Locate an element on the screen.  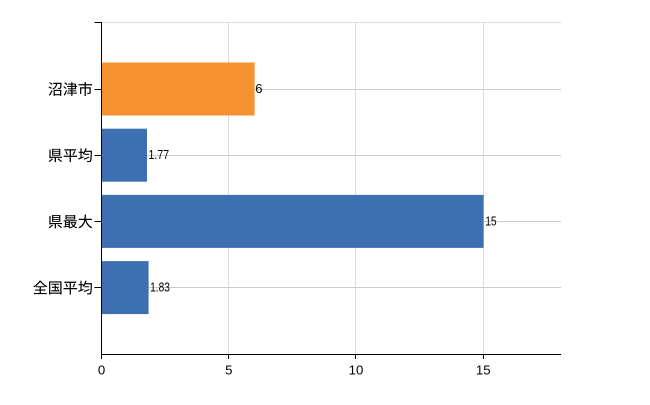
svg-text: 1.83 is located at coordinates (160, 287).